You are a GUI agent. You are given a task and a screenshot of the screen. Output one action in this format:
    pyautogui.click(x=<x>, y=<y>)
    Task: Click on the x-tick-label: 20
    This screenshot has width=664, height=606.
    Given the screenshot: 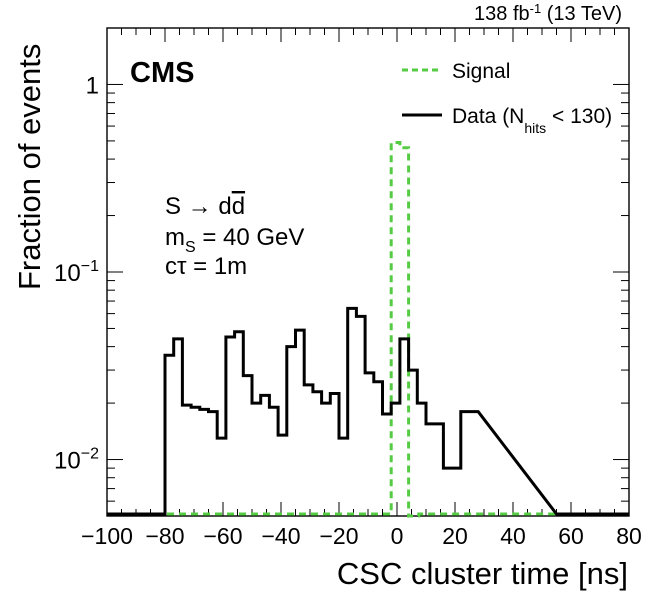 What is the action you would take?
    pyautogui.click(x=455, y=536)
    